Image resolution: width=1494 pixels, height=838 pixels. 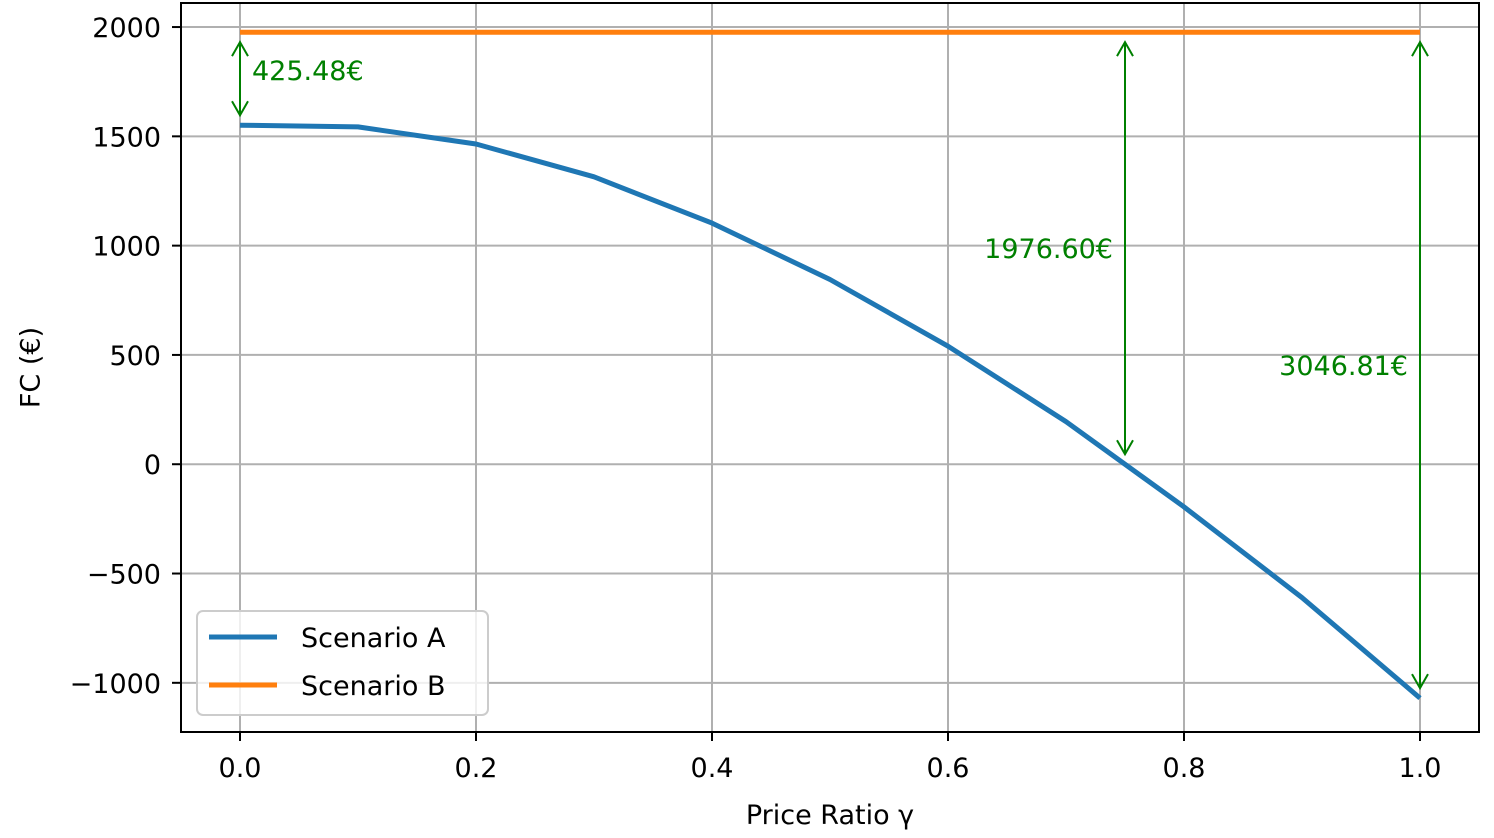 I want to click on legend: Scenario A Scenario B, so click(x=342, y=663).